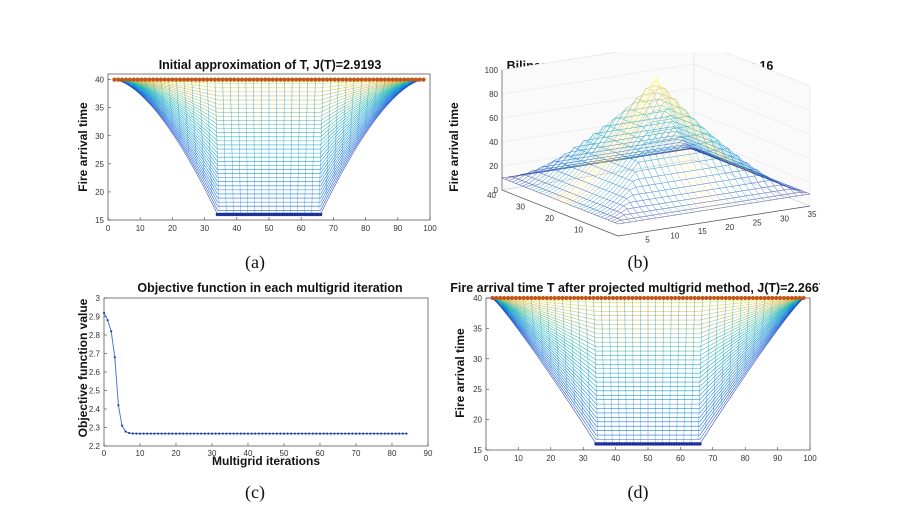 The width and height of the screenshot is (918, 517). I want to click on panel-c-xlabel: Multigrid iterations, so click(266, 461).